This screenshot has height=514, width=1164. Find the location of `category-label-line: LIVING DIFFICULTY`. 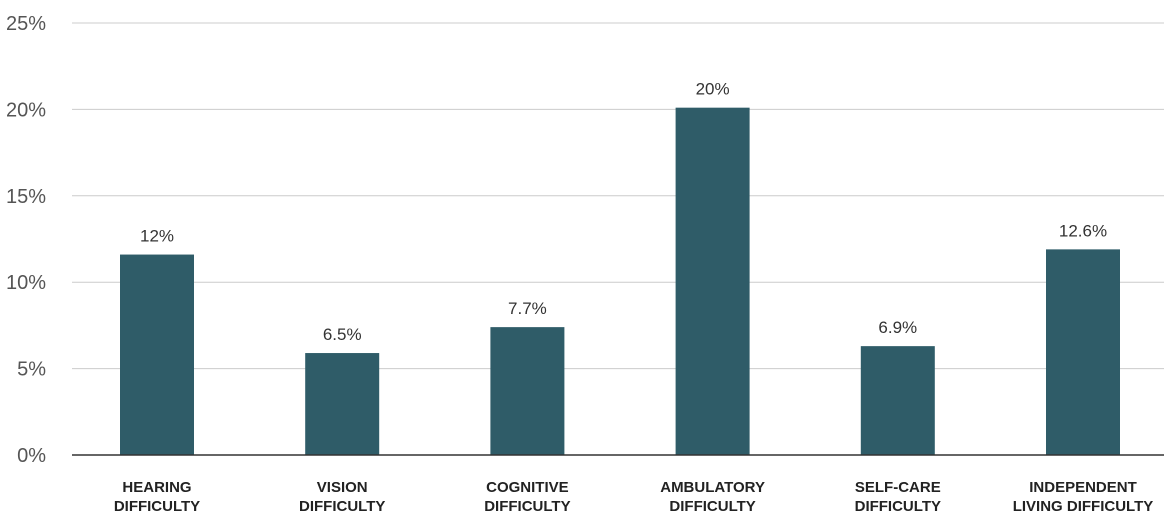

category-label-line: LIVING DIFFICULTY is located at coordinates (1083, 506).